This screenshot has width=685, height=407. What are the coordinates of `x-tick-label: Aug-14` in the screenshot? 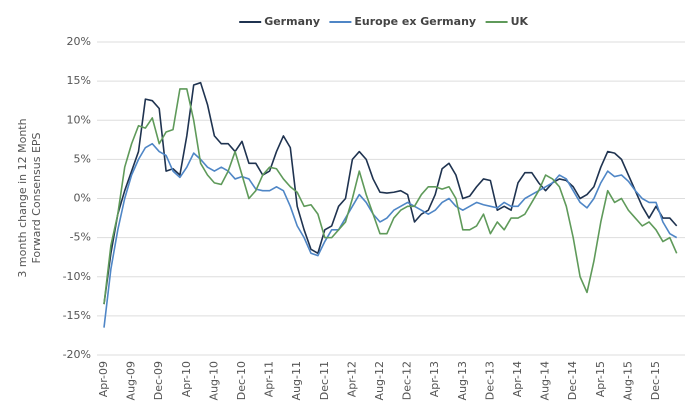 It's located at (545, 380).